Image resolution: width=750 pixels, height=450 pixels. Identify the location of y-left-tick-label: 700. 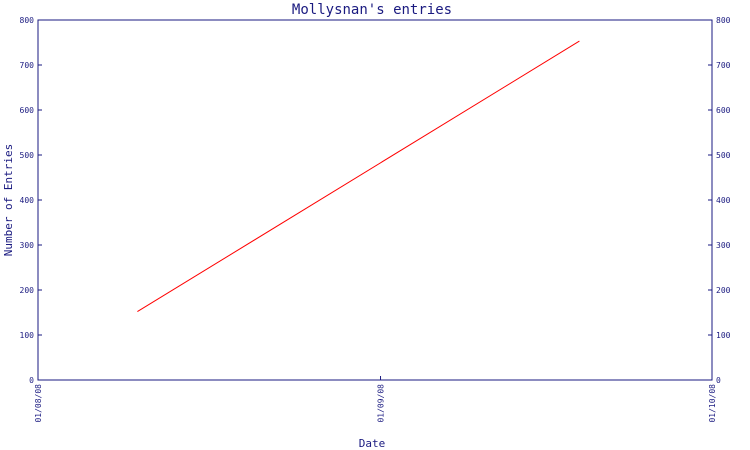
(27, 65).